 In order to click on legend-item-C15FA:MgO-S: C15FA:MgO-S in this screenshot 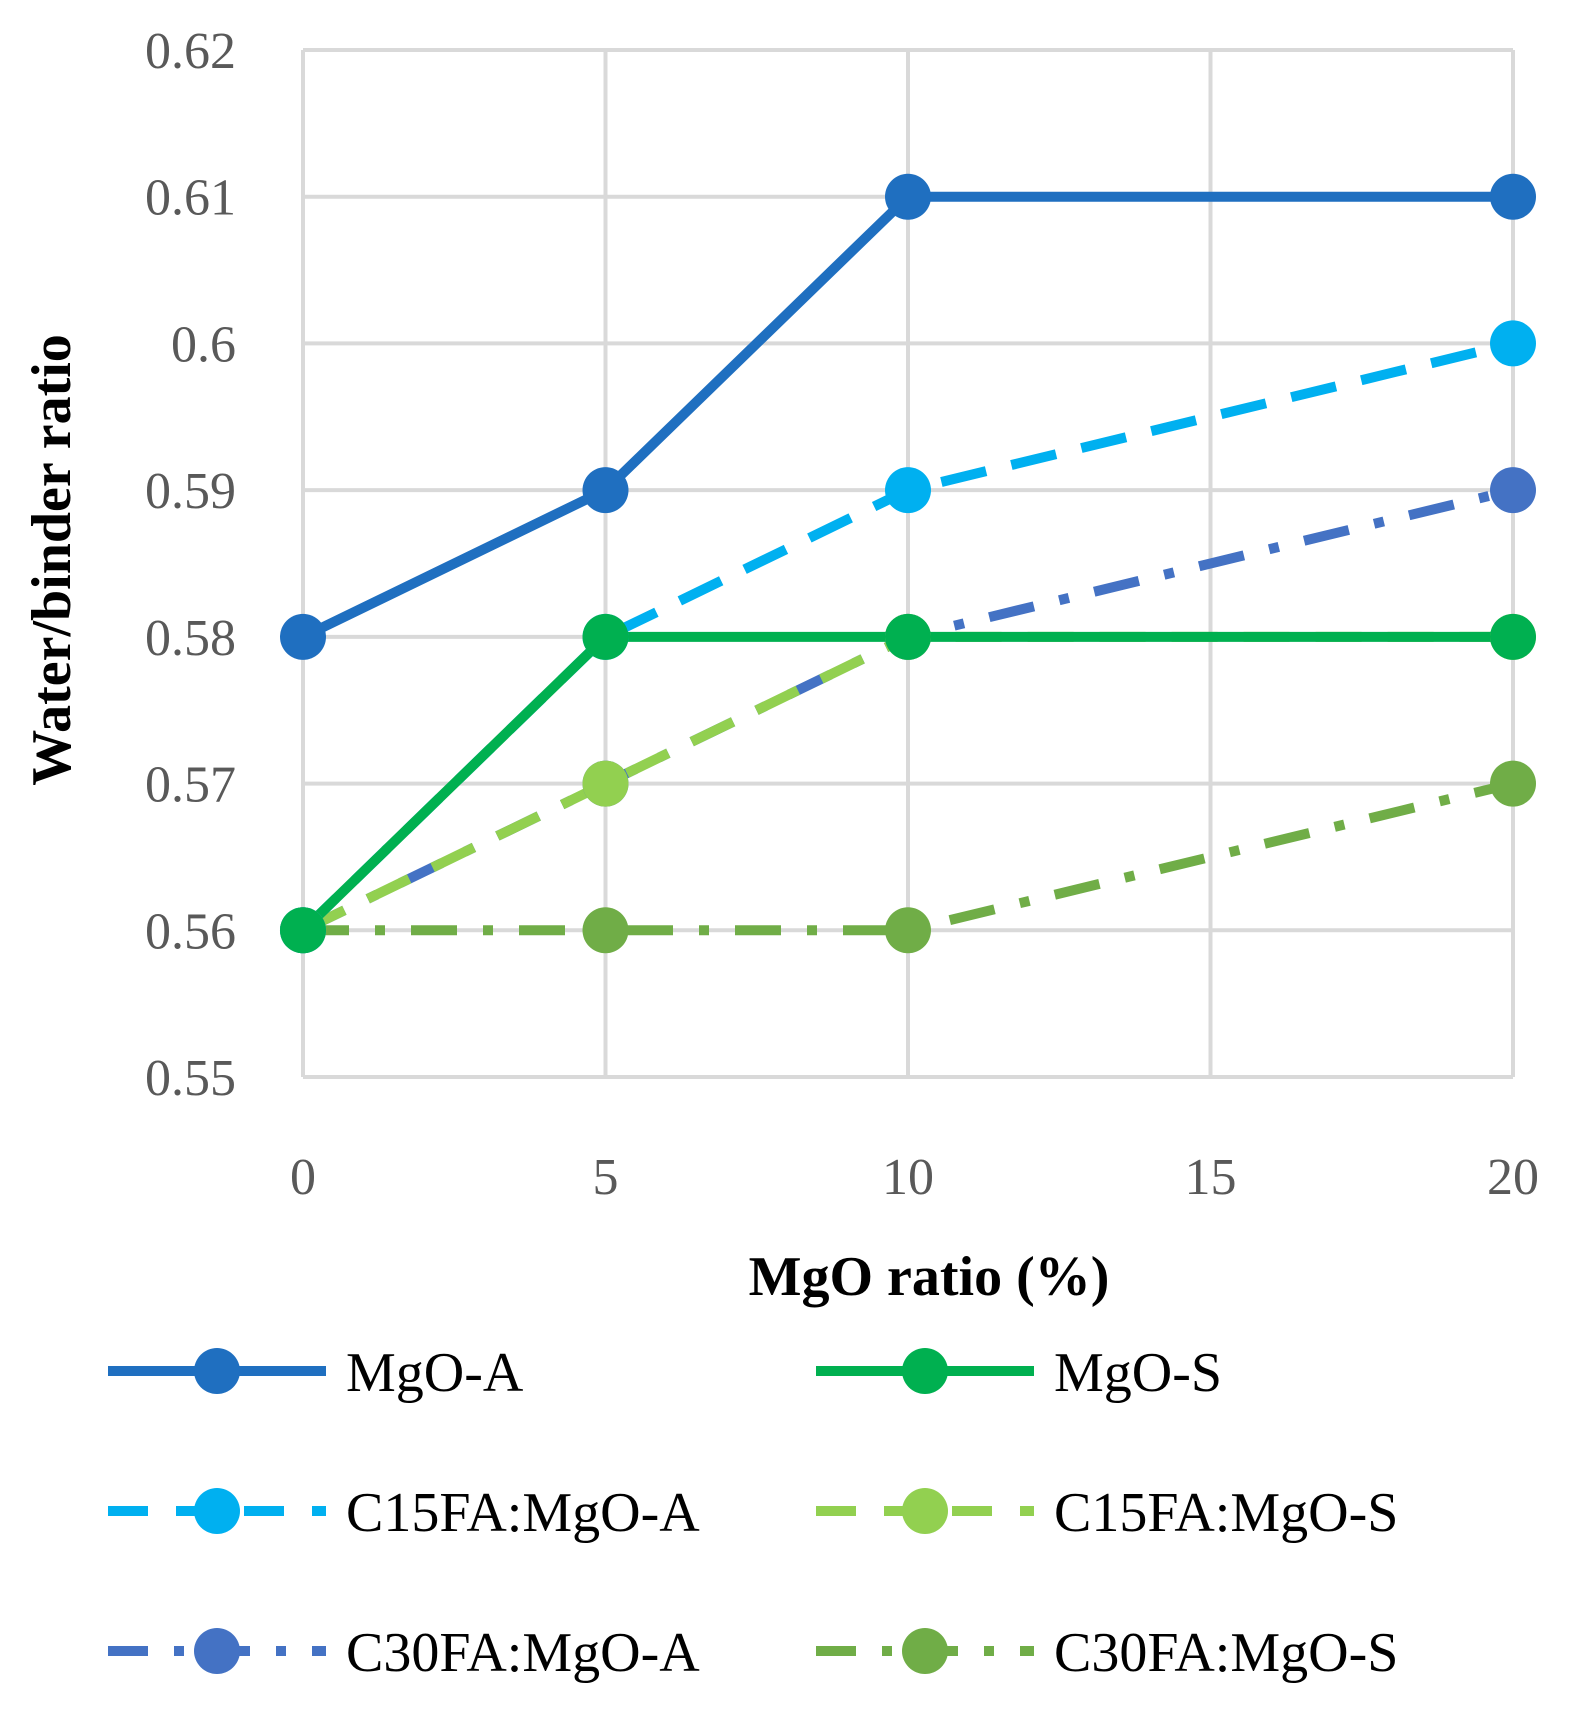, I will do `click(1107, 1513)`.